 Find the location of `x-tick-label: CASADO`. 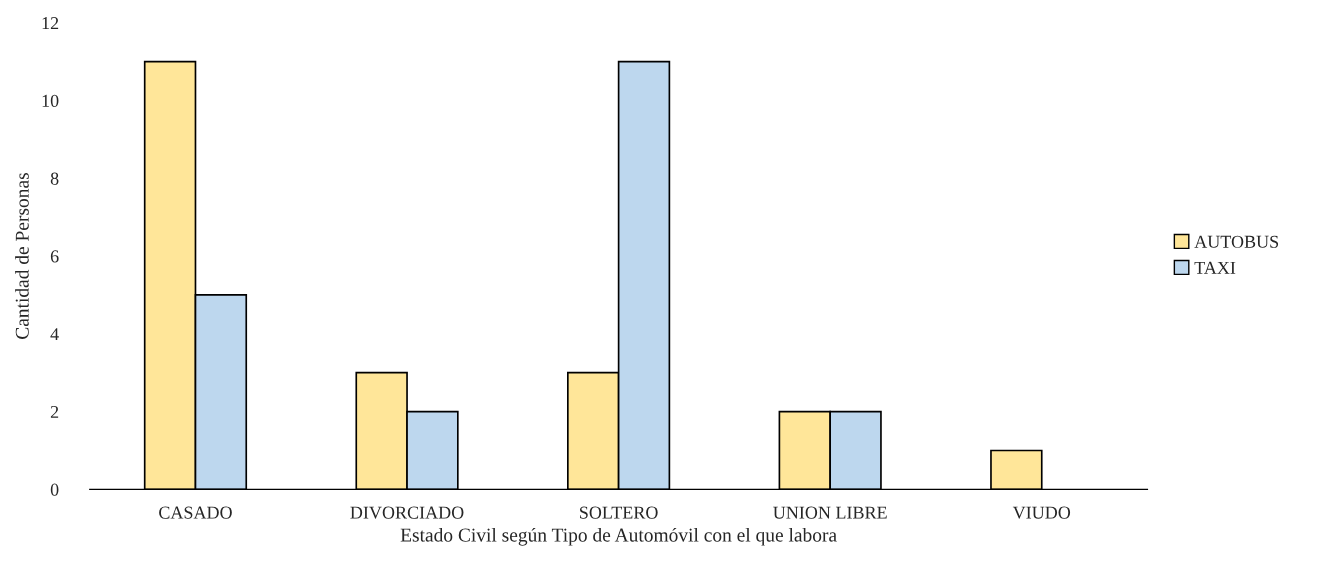

x-tick-label: CASADO is located at coordinates (195, 512).